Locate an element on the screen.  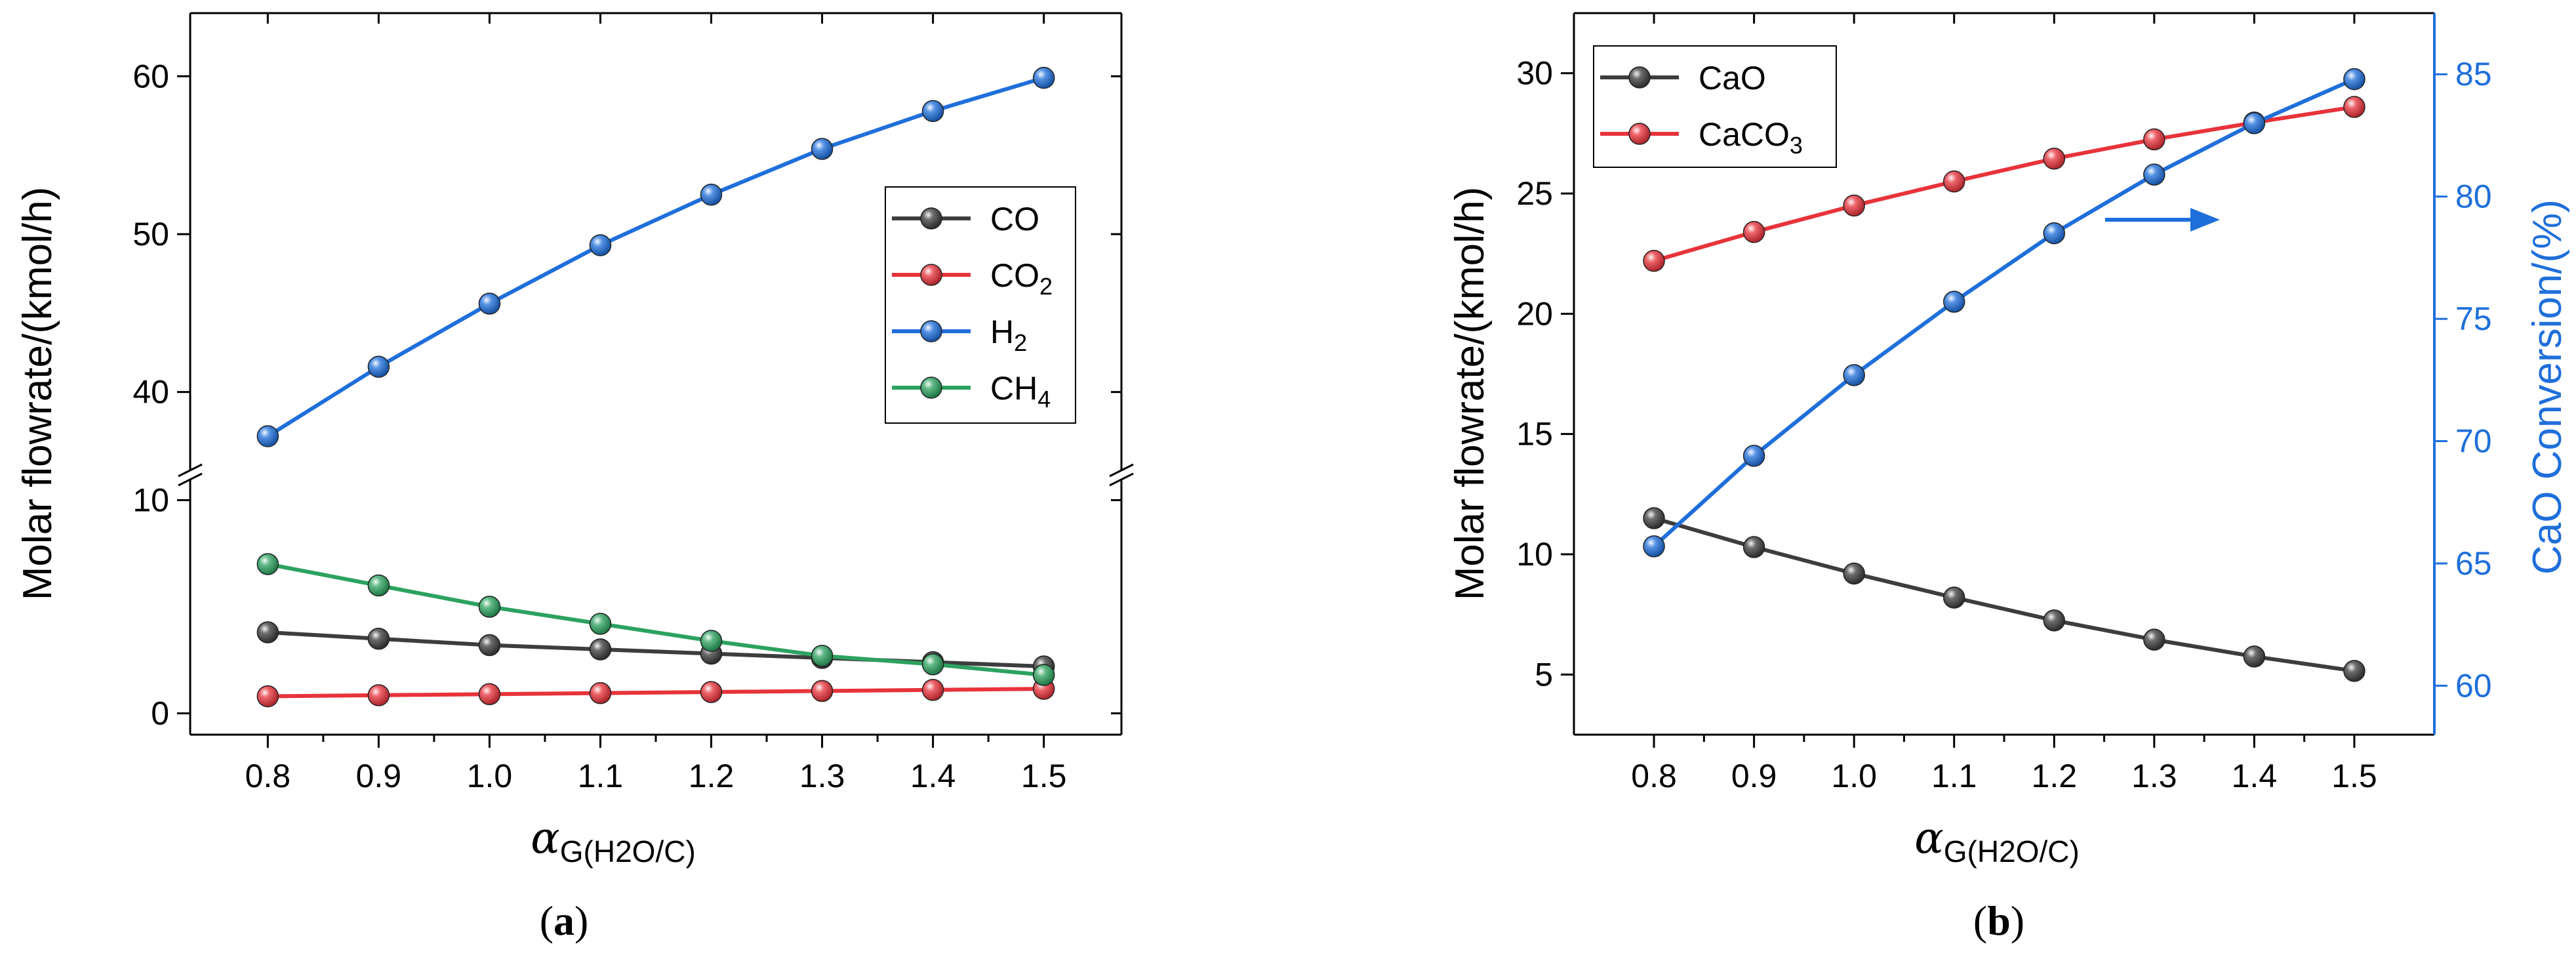
y-tick-label: 20 is located at coordinates (1534, 313).